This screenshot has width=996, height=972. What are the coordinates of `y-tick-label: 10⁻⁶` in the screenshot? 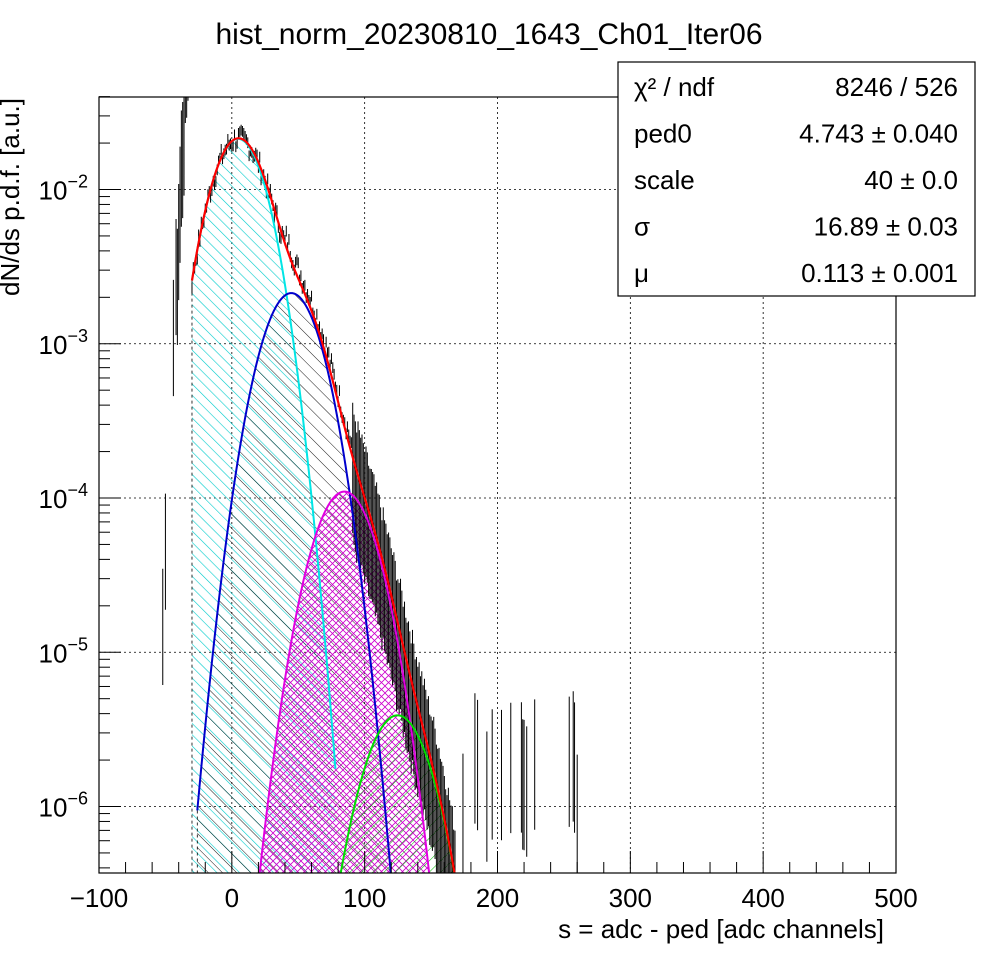 It's located at (63, 806).